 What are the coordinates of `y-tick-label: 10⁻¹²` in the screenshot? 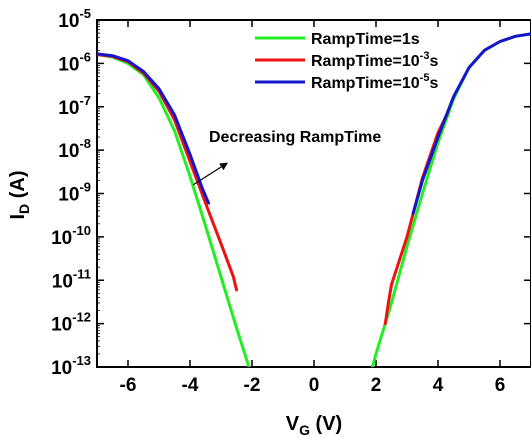 It's located at (71, 323).